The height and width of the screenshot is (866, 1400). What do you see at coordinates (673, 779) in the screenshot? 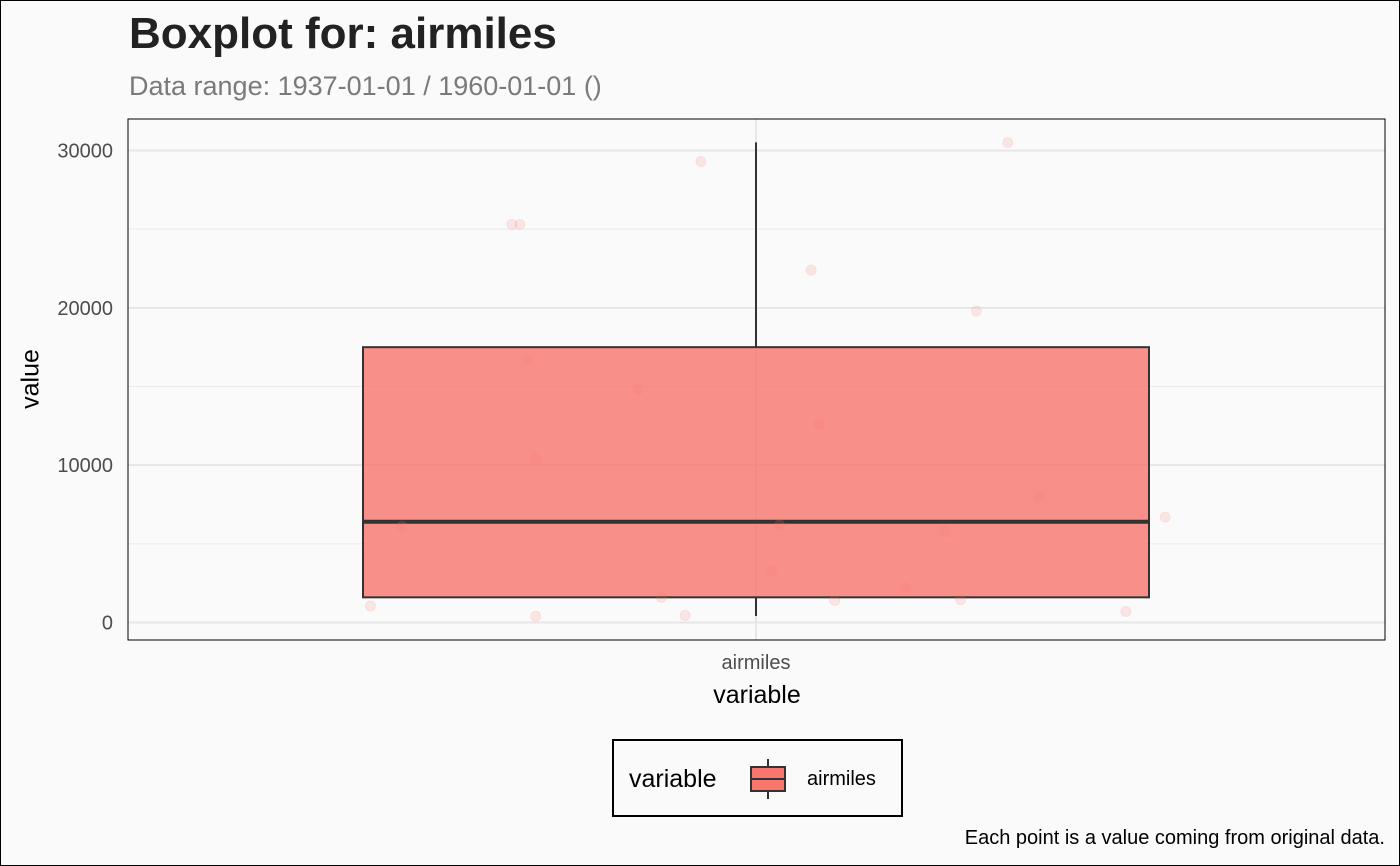
I see `legend-title: variable` at bounding box center [673, 779].